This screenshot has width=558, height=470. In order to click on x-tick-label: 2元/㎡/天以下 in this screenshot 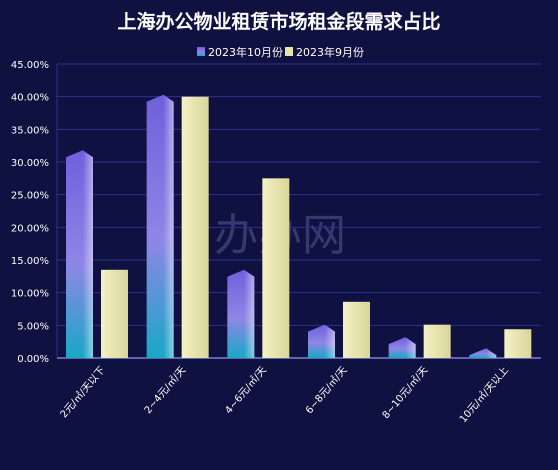, I will do `click(83, 392)`.